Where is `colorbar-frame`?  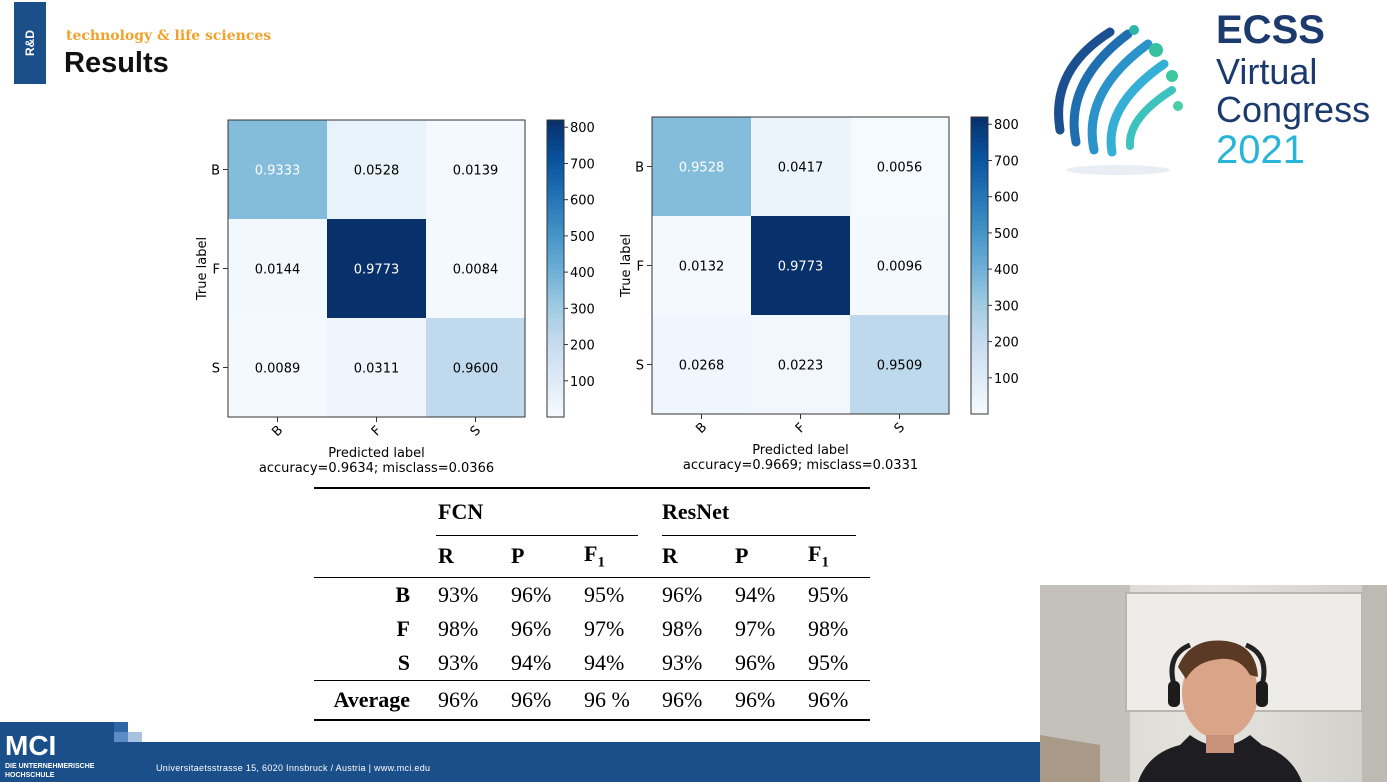 colorbar-frame is located at coordinates (555, 268).